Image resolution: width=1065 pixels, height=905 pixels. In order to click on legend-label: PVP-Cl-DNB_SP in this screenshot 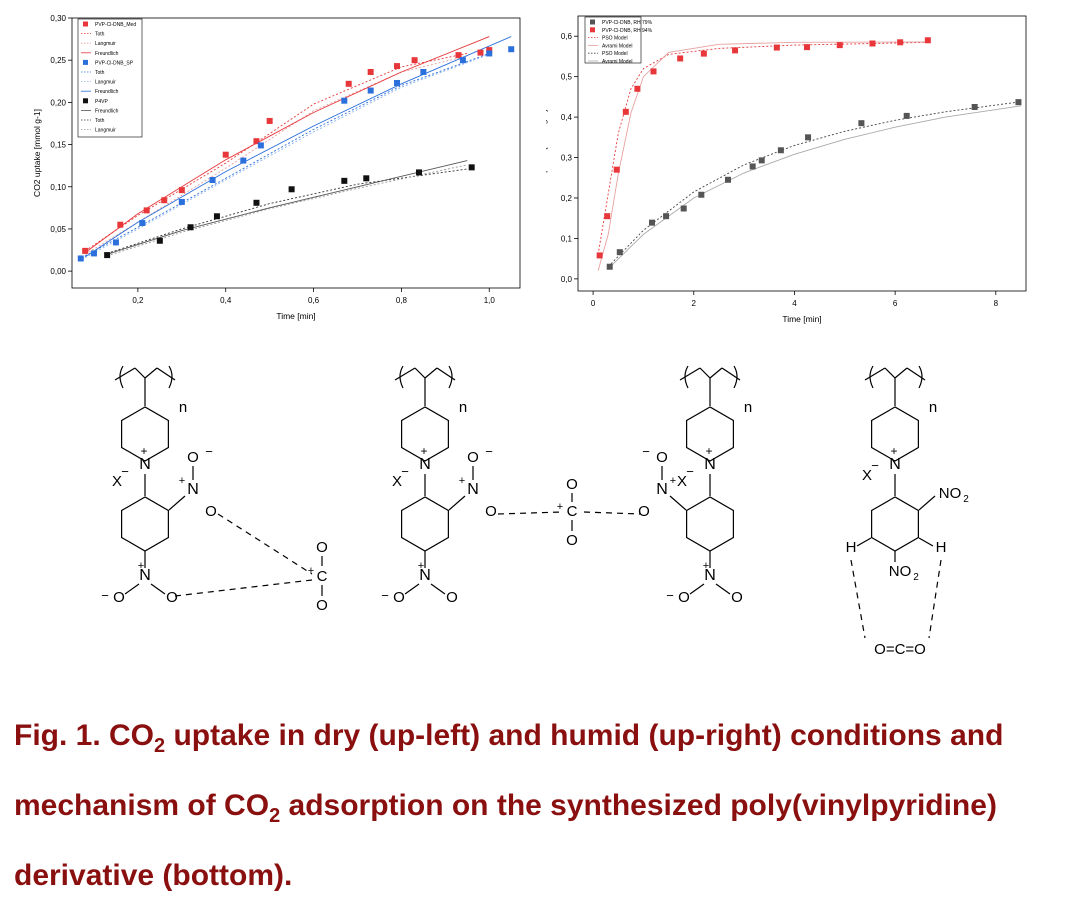, I will do `click(114, 63)`.